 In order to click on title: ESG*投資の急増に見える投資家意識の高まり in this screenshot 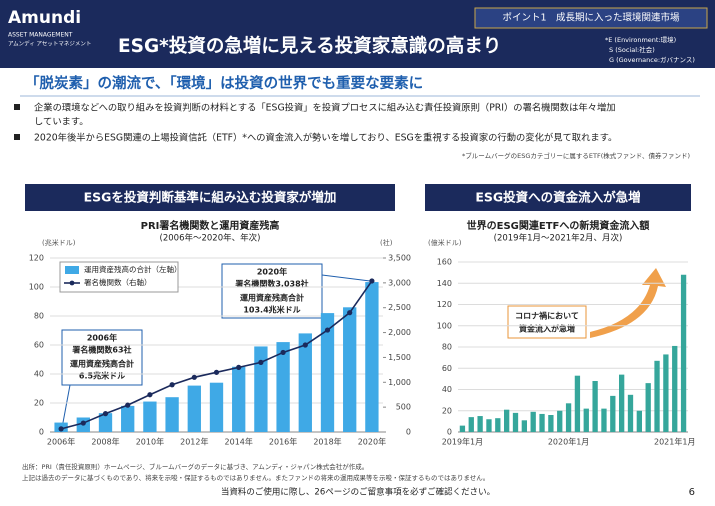, I will do `click(309, 46)`.